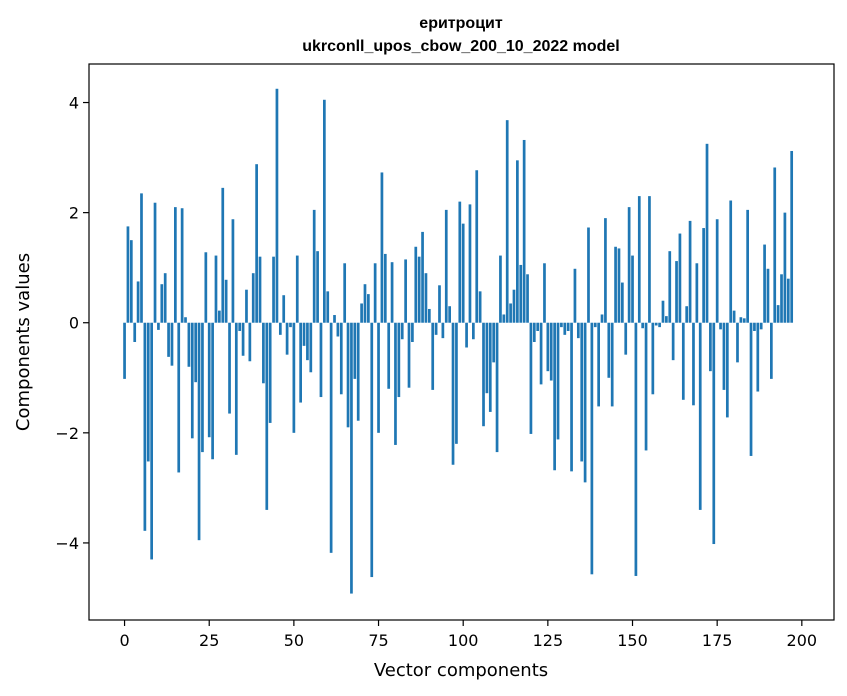 This screenshot has height=696, width=847. What do you see at coordinates (378, 640) in the screenshot?
I see `x-tick-label: 75` at bounding box center [378, 640].